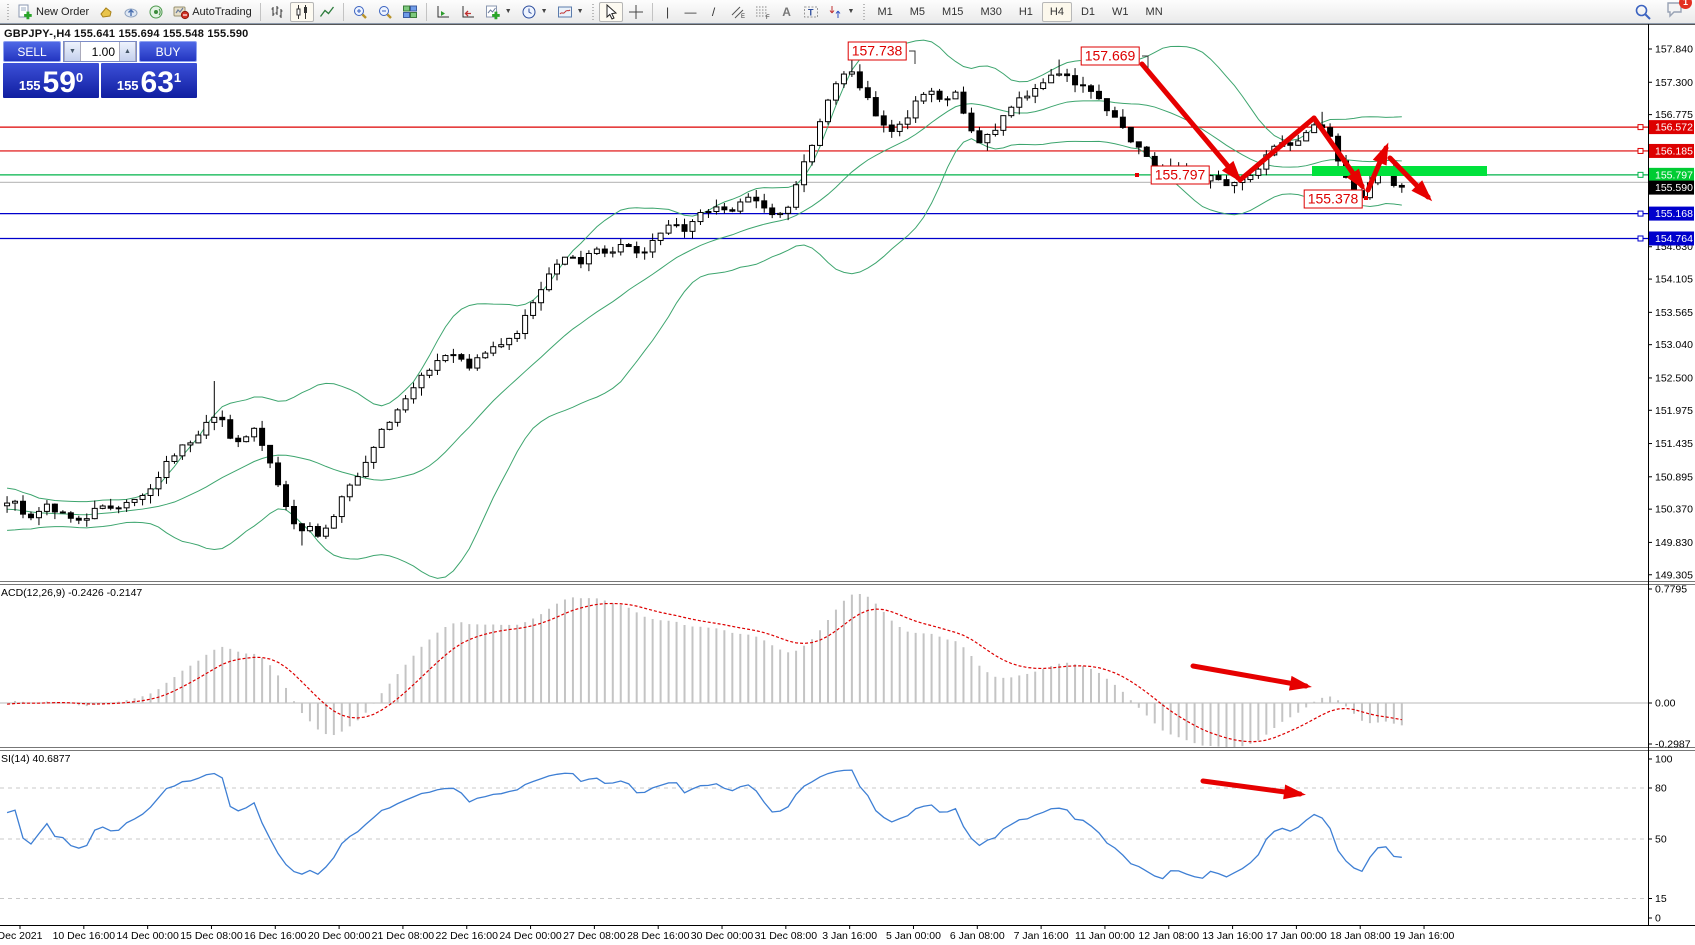 The image size is (1695, 945). I want to click on autotrading-label: AutoTrading, so click(222, 11).